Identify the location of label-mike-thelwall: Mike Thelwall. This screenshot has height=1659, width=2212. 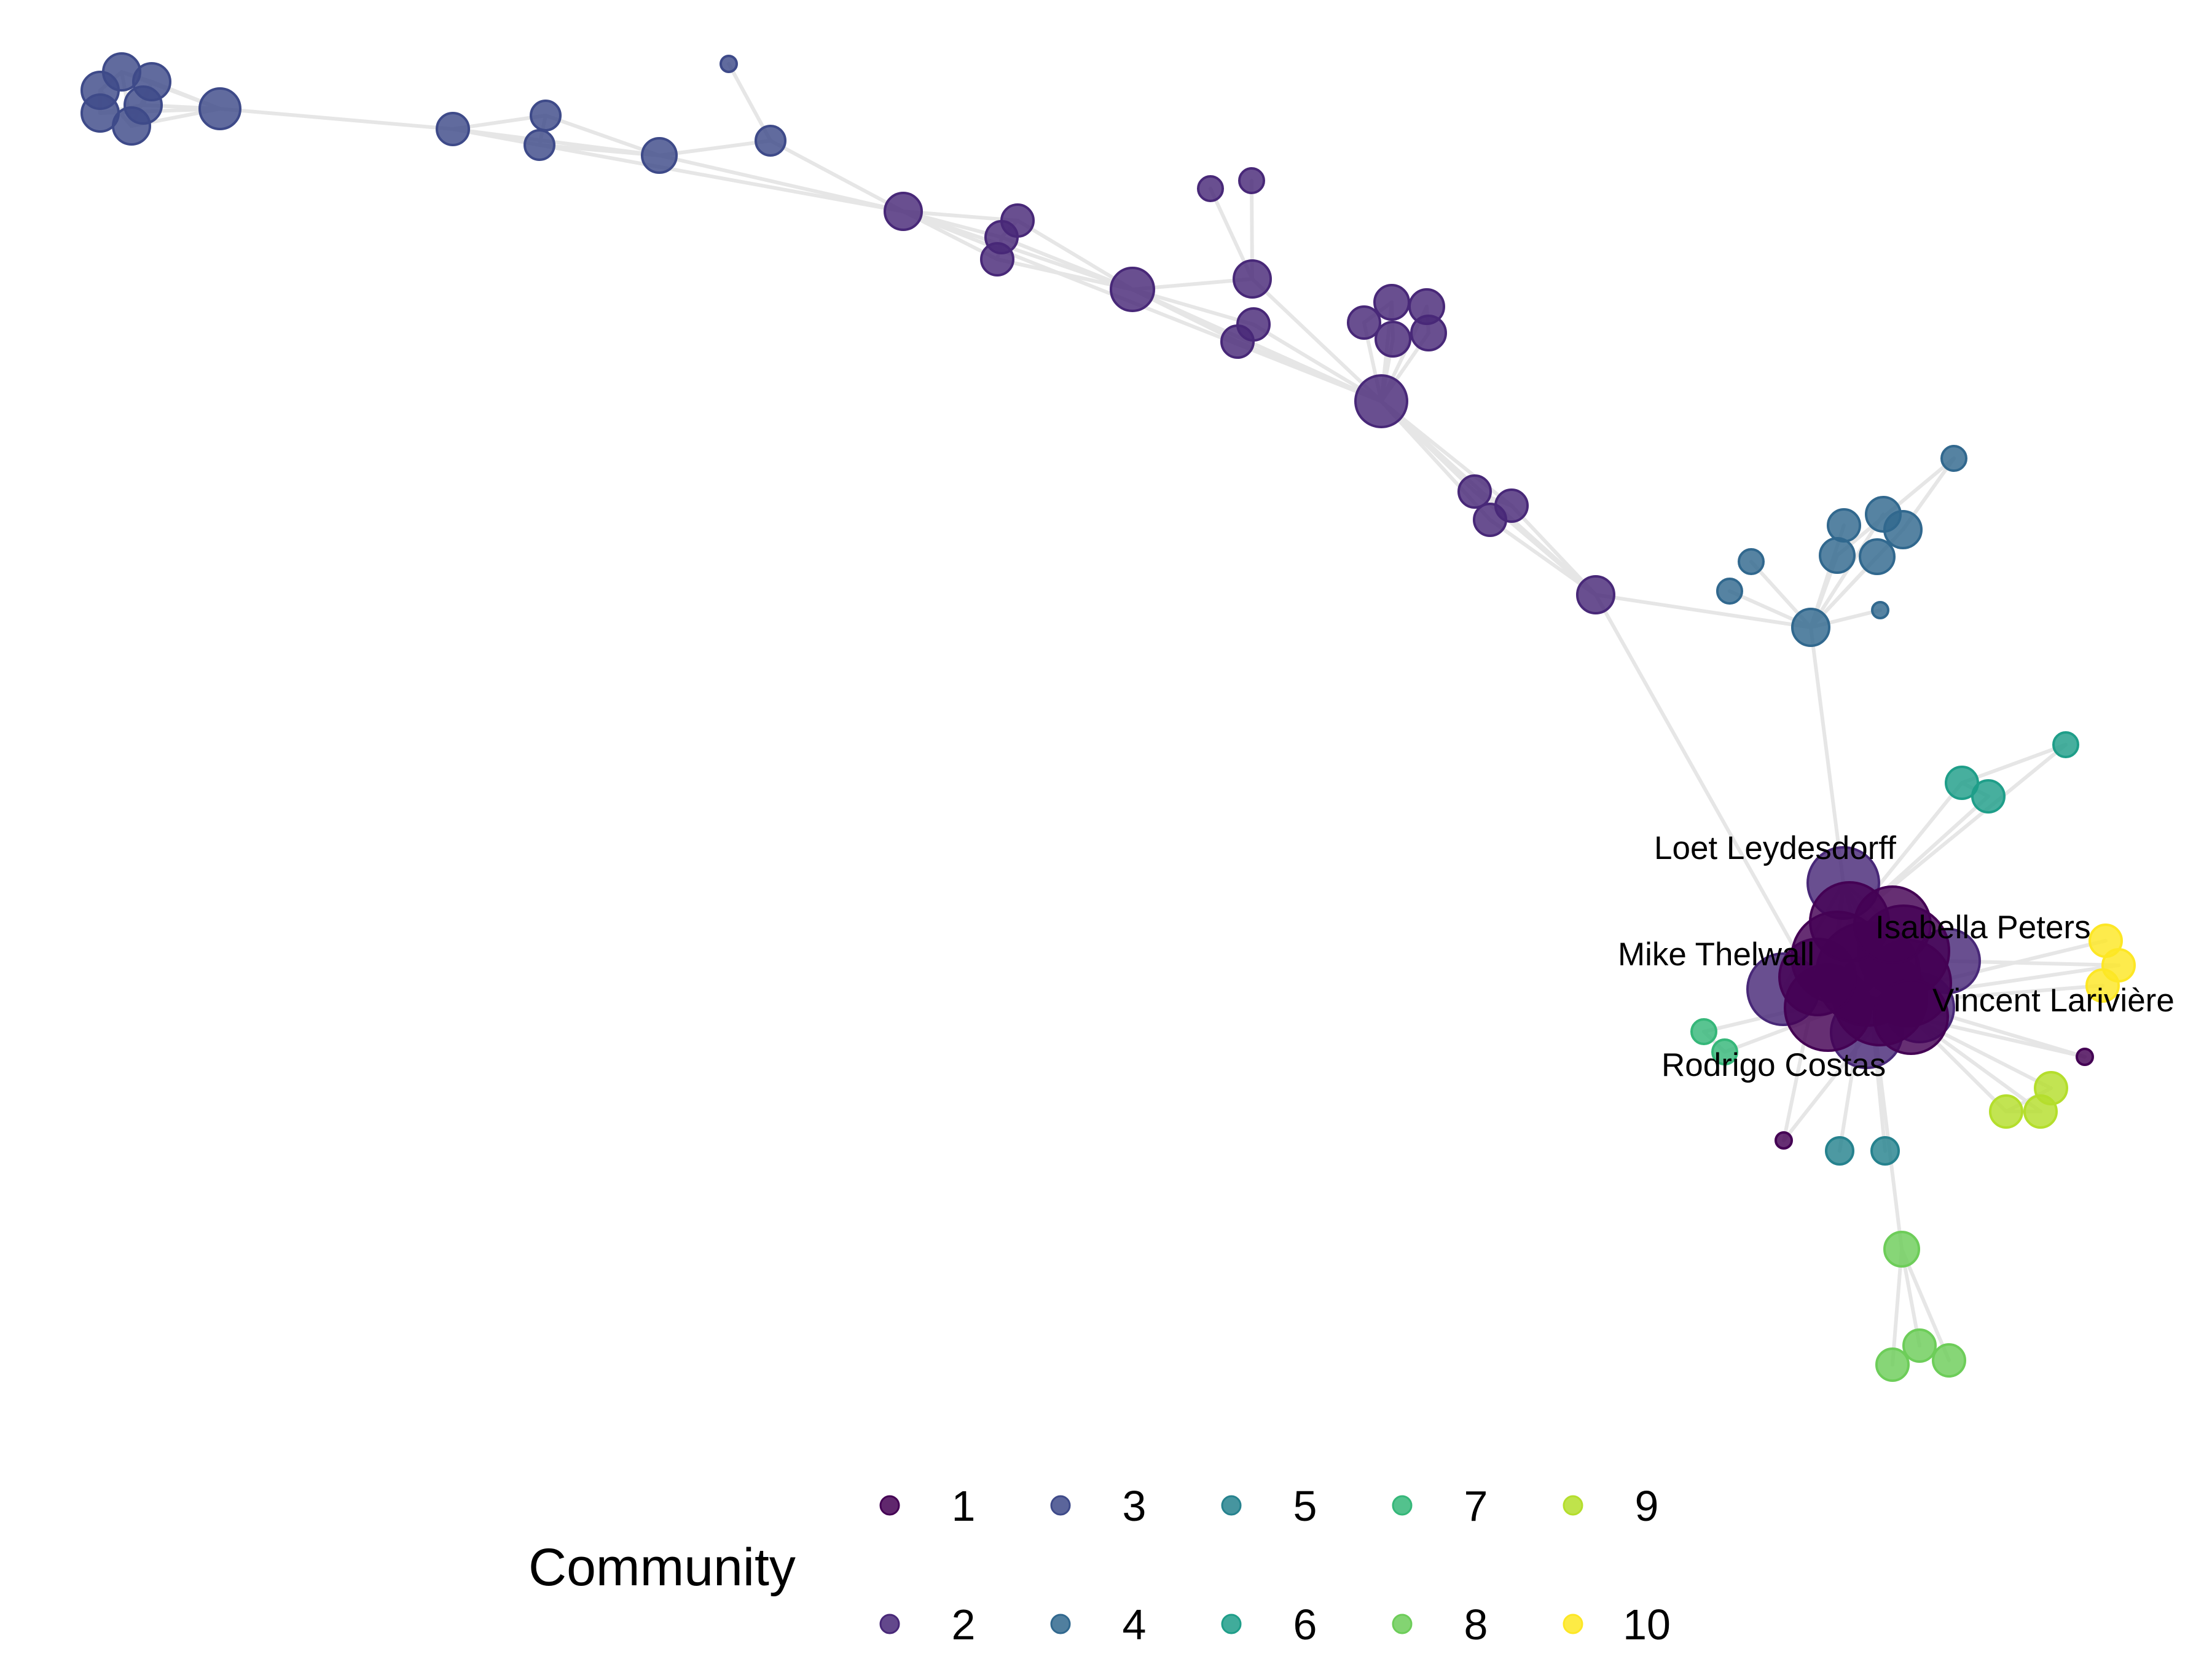
(1716, 954).